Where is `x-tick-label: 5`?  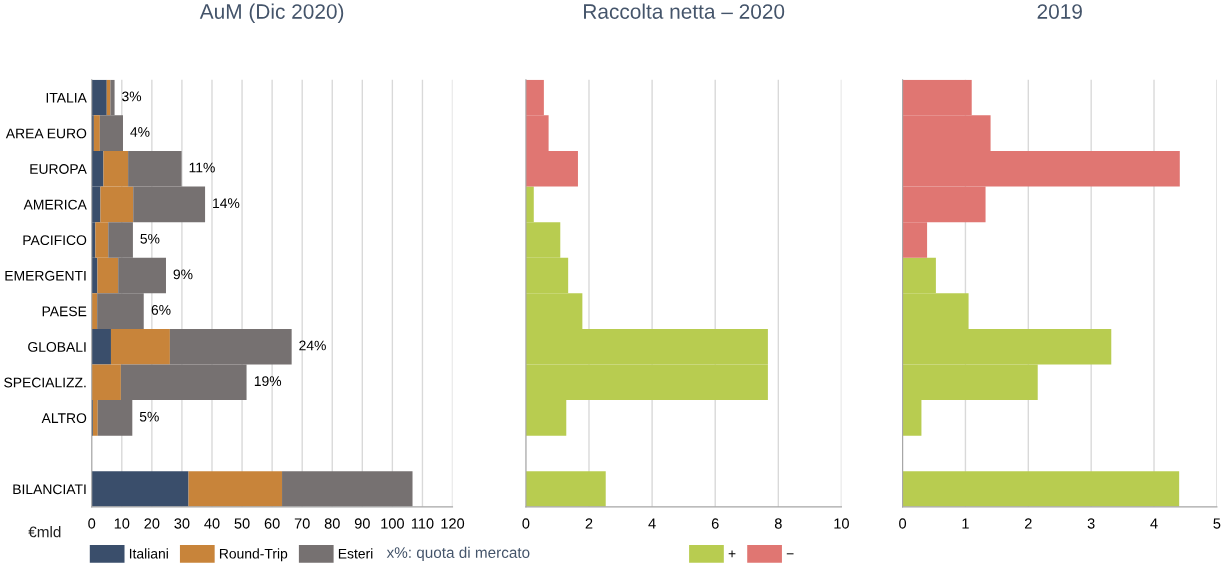 x-tick-label: 5 is located at coordinates (1217, 523).